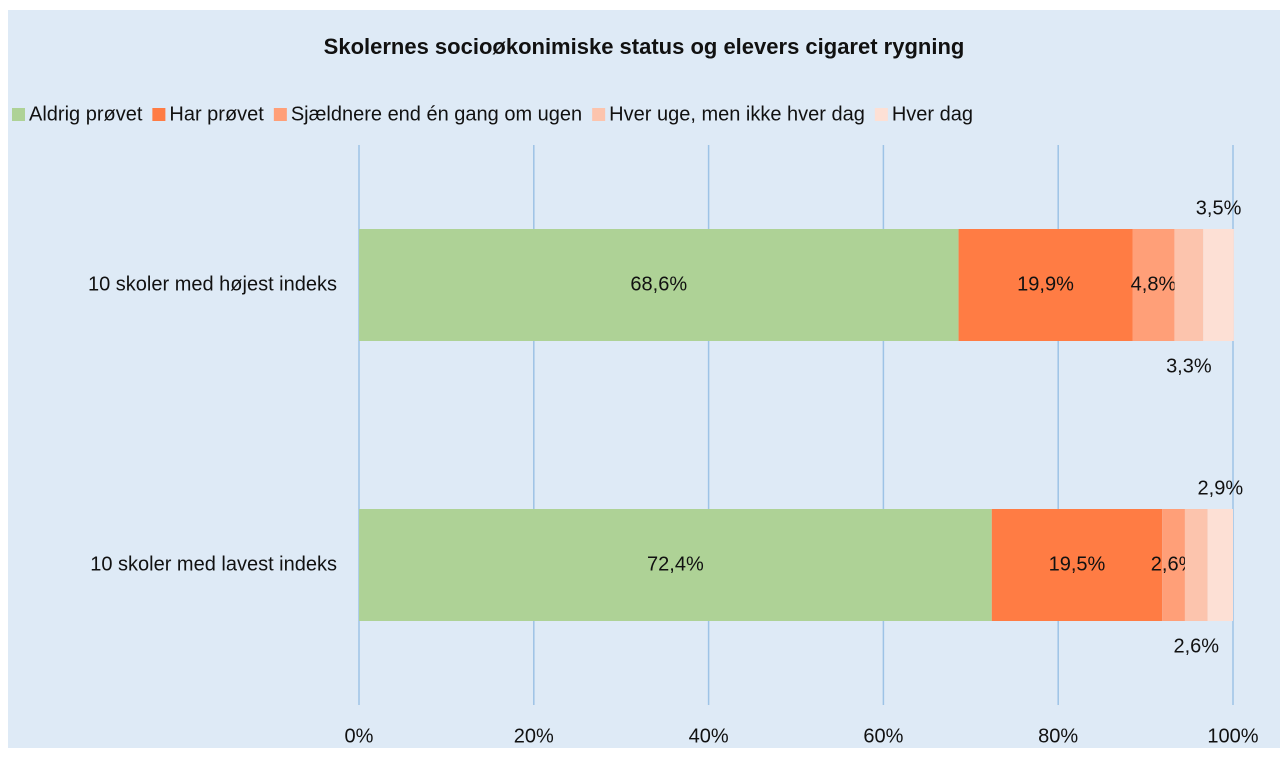 The width and height of the screenshot is (1287, 758). Describe the element at coordinates (213, 564) in the screenshot. I see `y-tick-label: 10 skoler med lavest indeks` at that location.